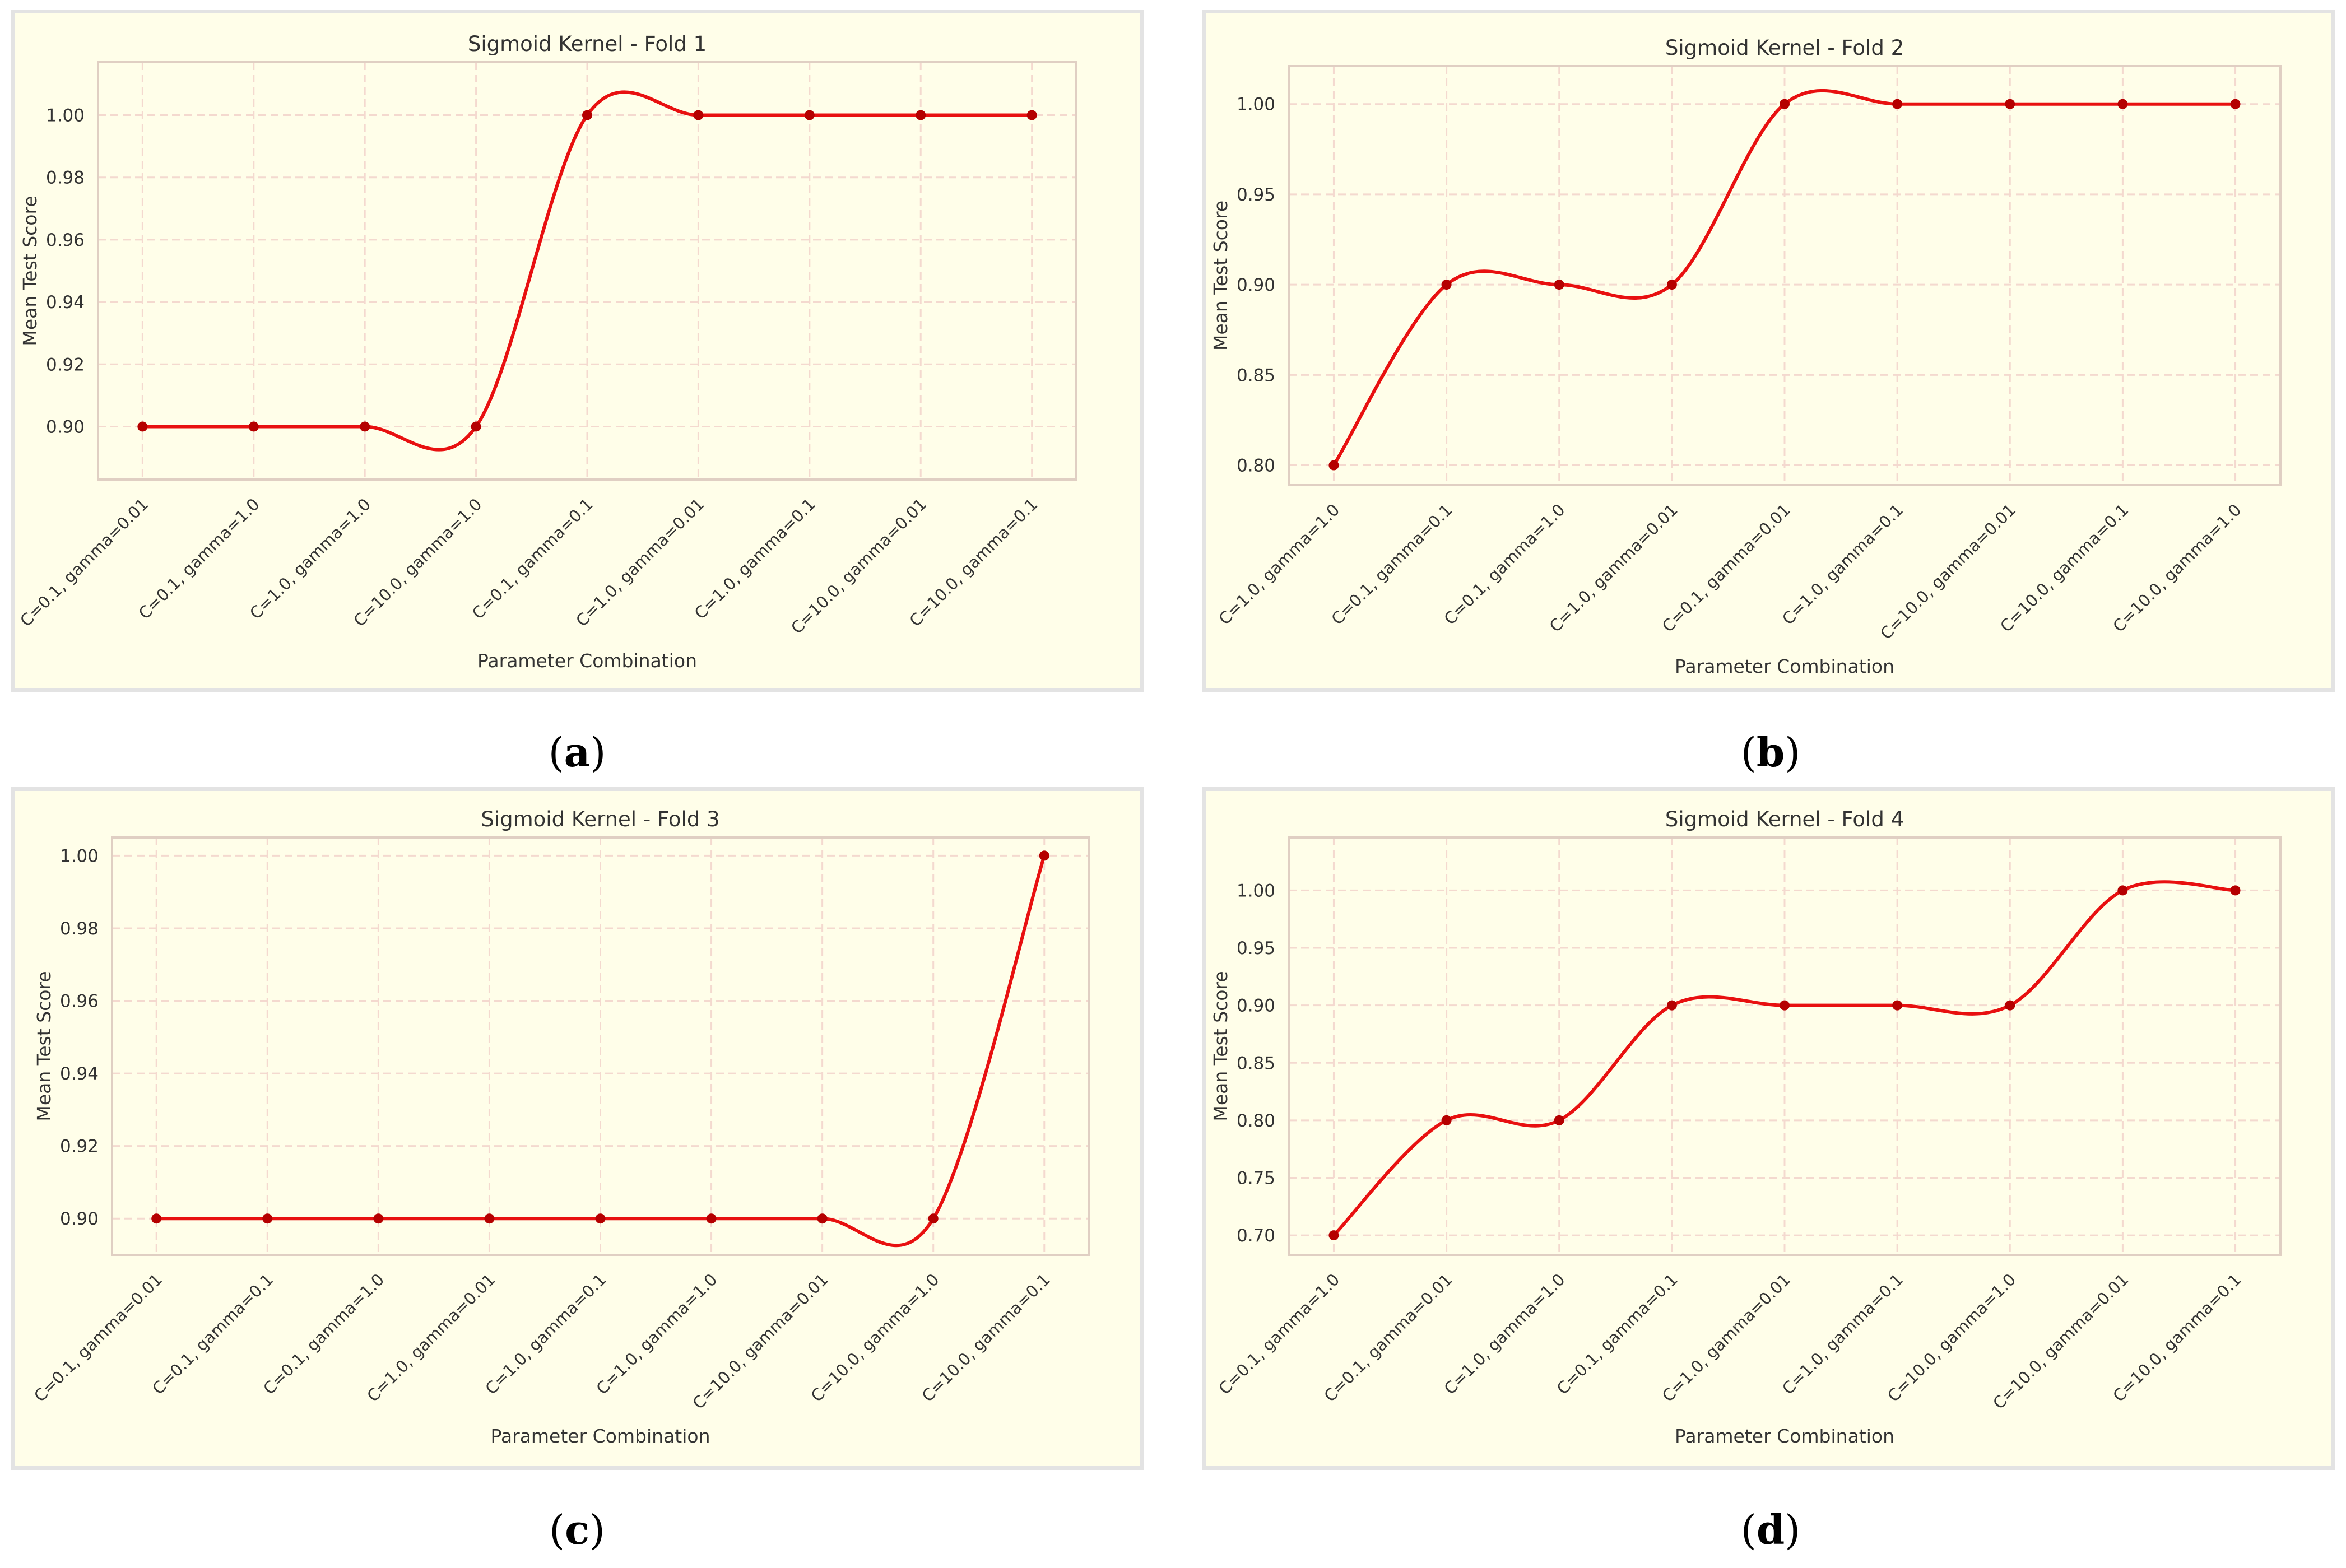  Describe the element at coordinates (588, 44) in the screenshot. I see `chart-title: Sigmoid Kernel - Fold 1` at that location.